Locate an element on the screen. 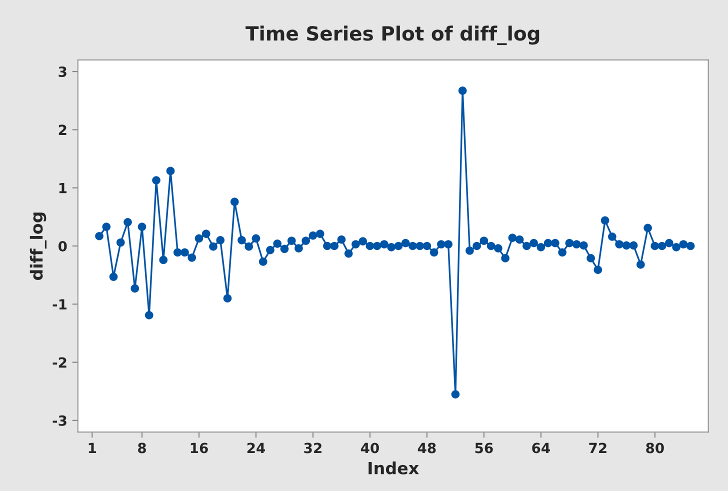  y-tick-label: -1 is located at coordinates (59, 304).